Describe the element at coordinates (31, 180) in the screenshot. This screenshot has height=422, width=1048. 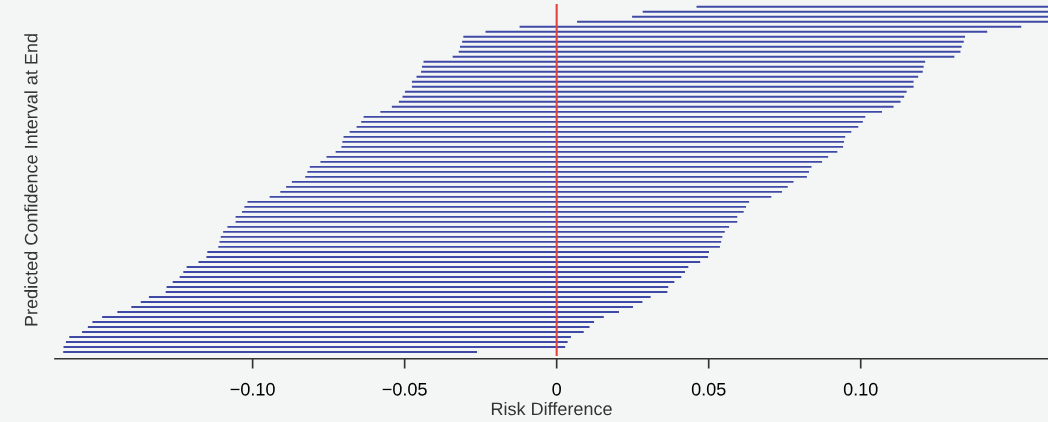
I see `y-axis-title: Predicted Confidence Interval at End` at that location.